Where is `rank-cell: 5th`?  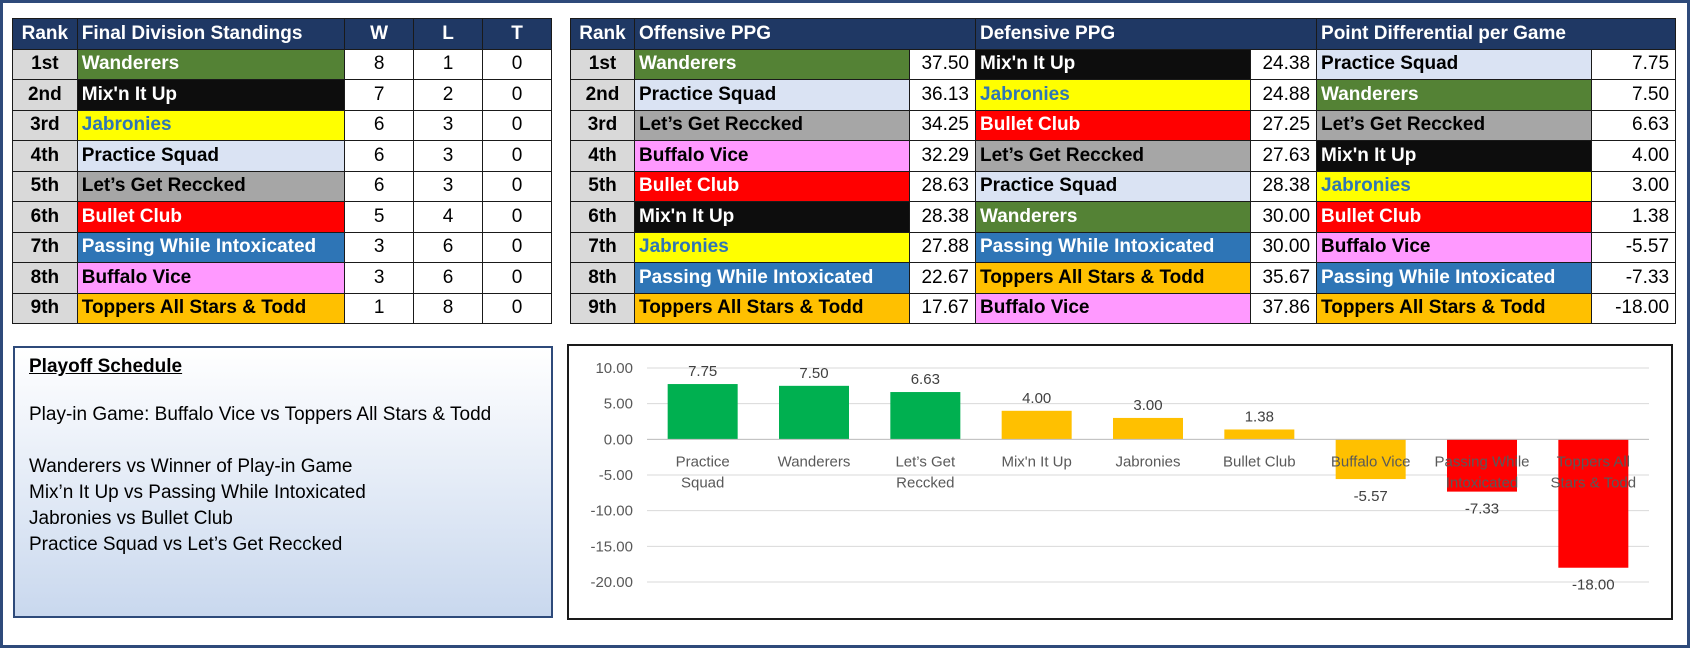 rank-cell: 5th is located at coordinates (602, 186).